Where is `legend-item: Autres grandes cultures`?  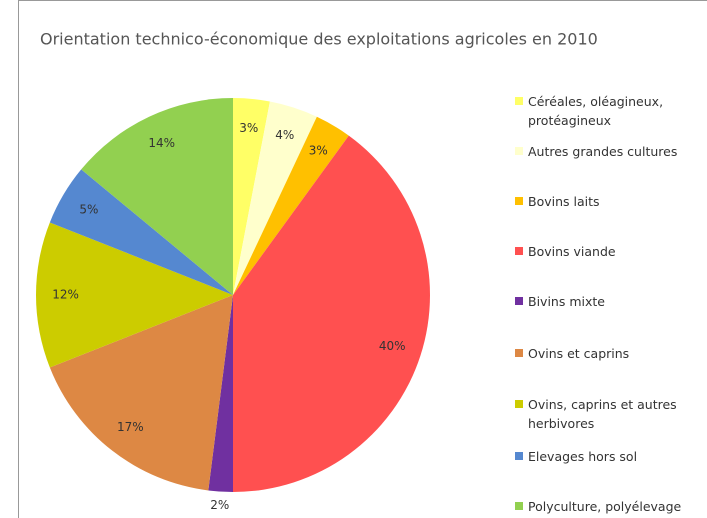
legend-item: Autres grandes cultures is located at coordinates (605, 151).